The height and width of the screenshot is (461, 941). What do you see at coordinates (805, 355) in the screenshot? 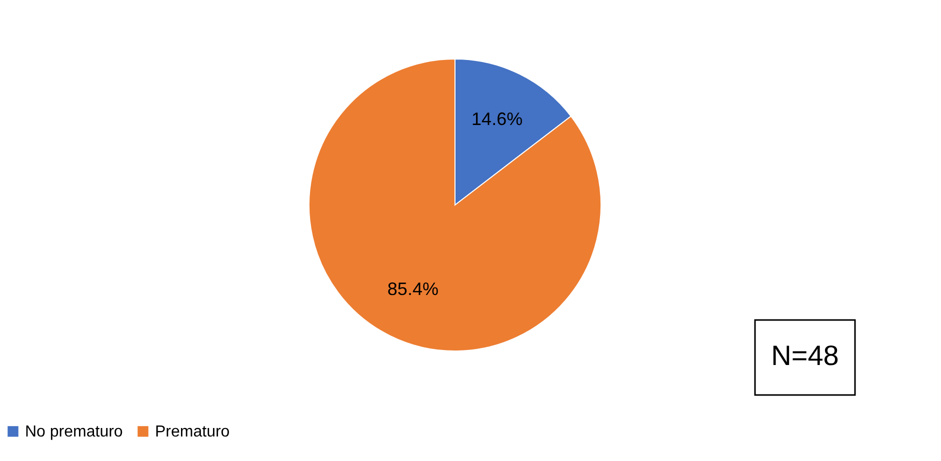
I see `text: N=48` at bounding box center [805, 355].